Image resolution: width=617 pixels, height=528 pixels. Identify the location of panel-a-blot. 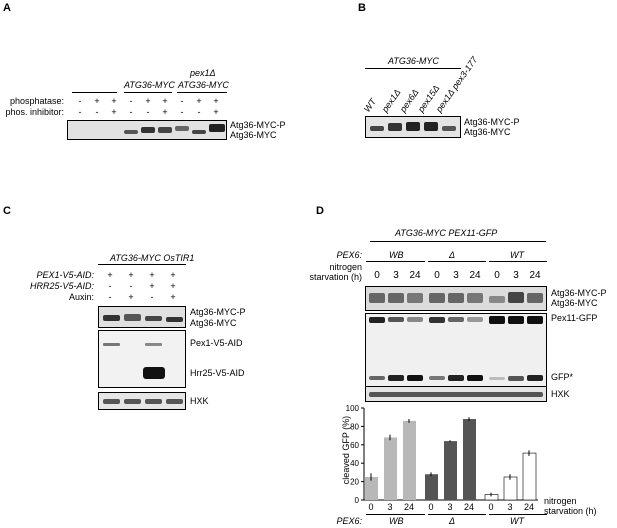
(147, 130).